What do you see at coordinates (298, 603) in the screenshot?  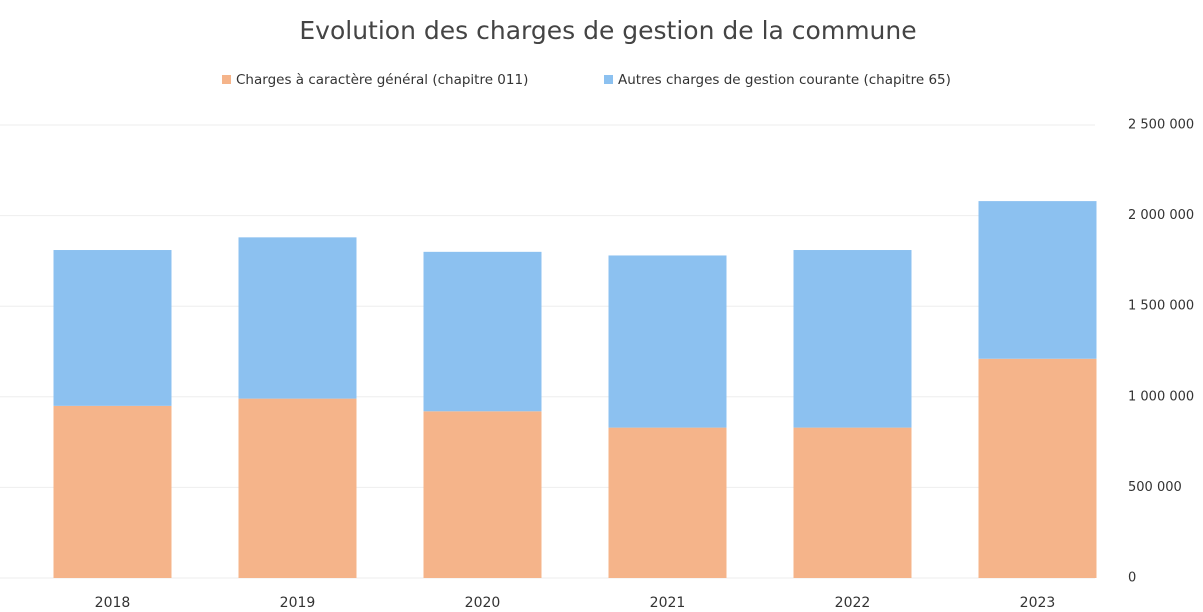 I see `x-tick-label: 2019` at bounding box center [298, 603].